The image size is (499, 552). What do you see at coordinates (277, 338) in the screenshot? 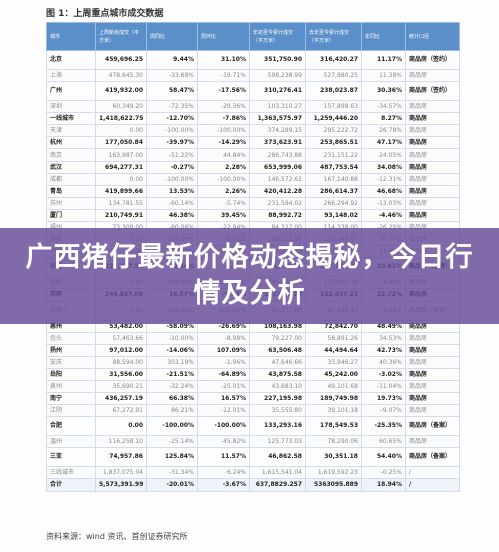
I see `value-cell: 79,227.00` at bounding box center [277, 338].